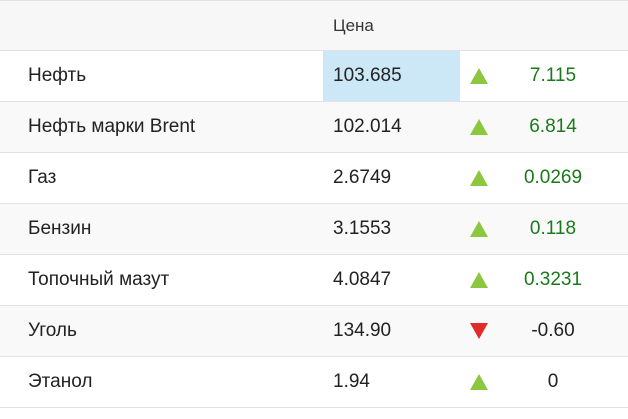 The width and height of the screenshot is (628, 419). Describe the element at coordinates (112, 126) in the screenshot. I see `commodity-name: Нефть марки Brent` at that location.